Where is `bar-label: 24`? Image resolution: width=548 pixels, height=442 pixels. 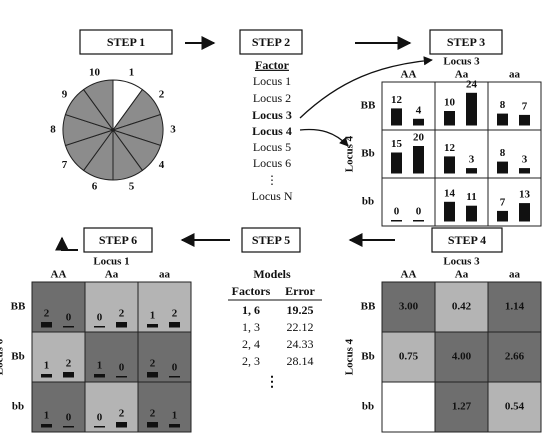 bar-label: 24 is located at coordinates (472, 84).